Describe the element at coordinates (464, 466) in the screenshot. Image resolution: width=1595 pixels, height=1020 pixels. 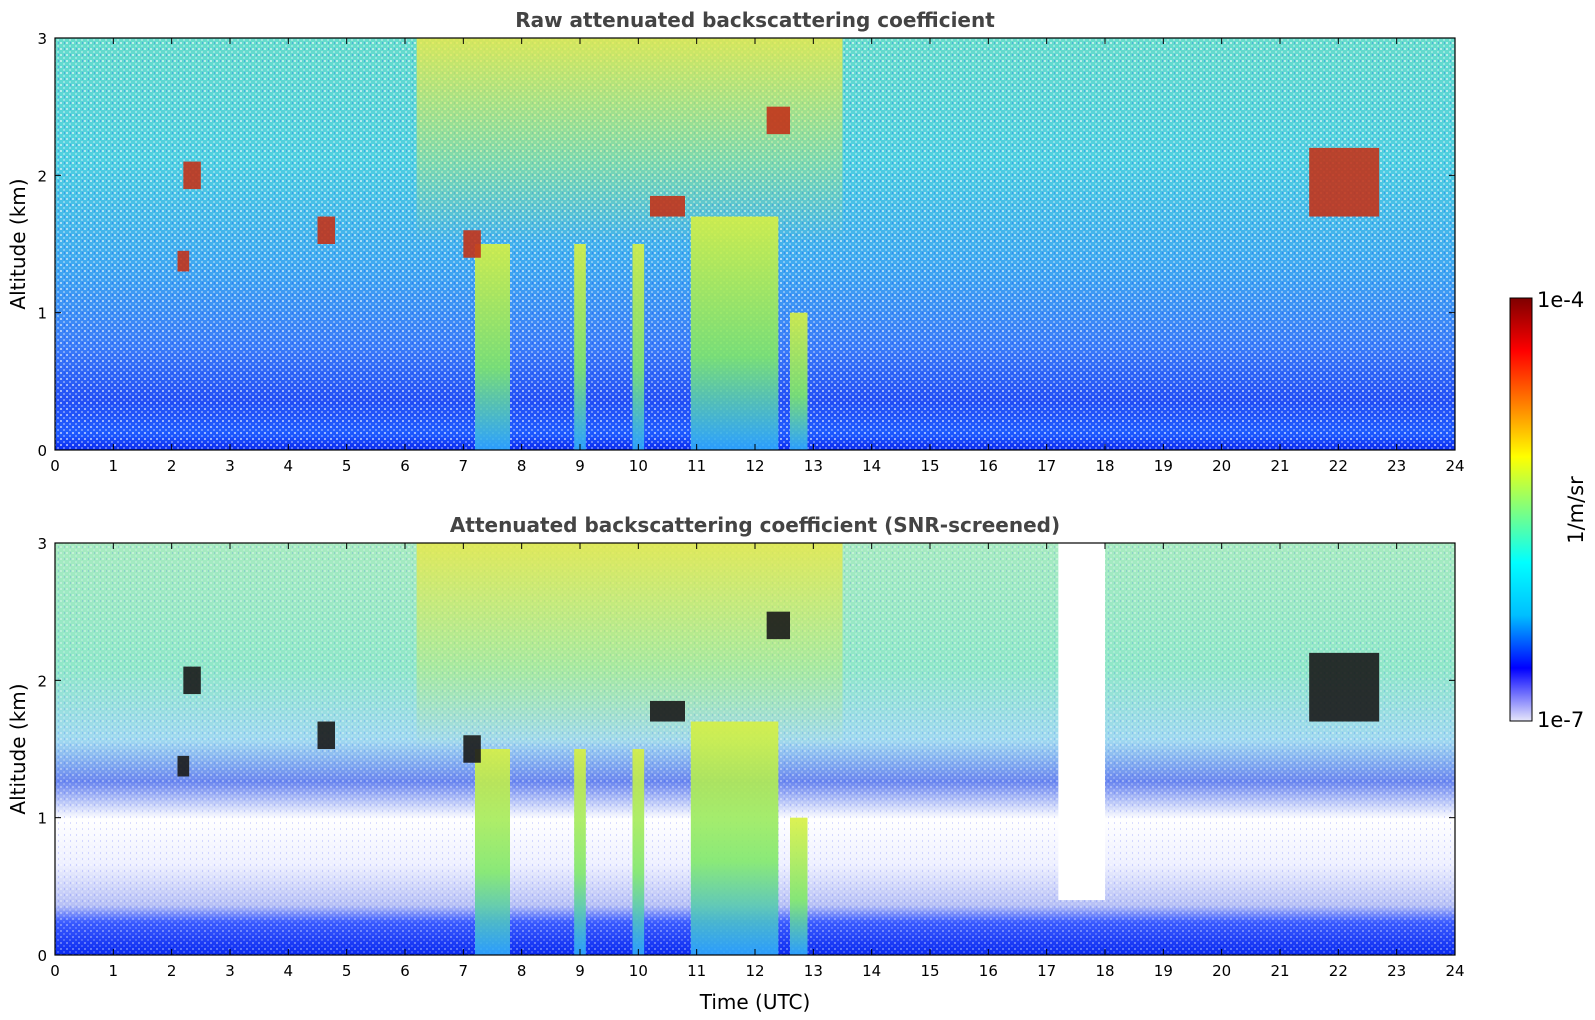
I see `x-tick-label: 7` at that location.